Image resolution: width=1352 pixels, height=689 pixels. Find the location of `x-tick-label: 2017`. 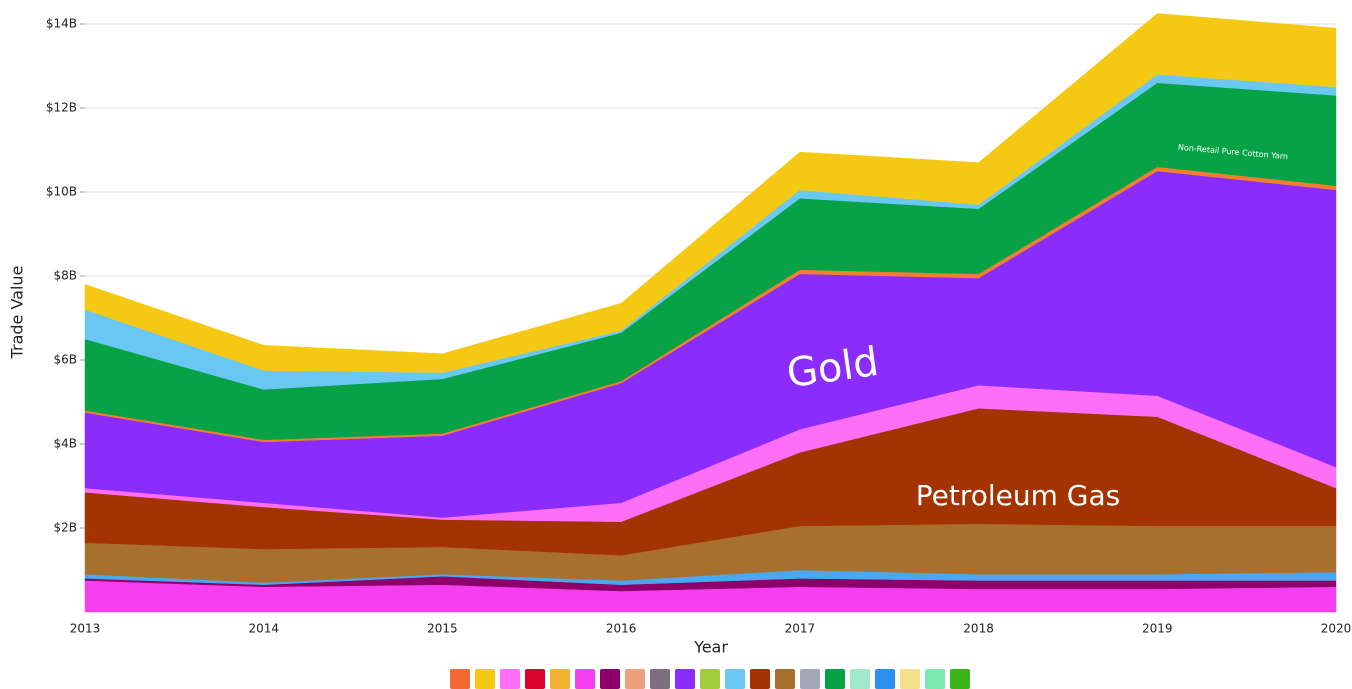

x-tick-label: 2017 is located at coordinates (800, 629).